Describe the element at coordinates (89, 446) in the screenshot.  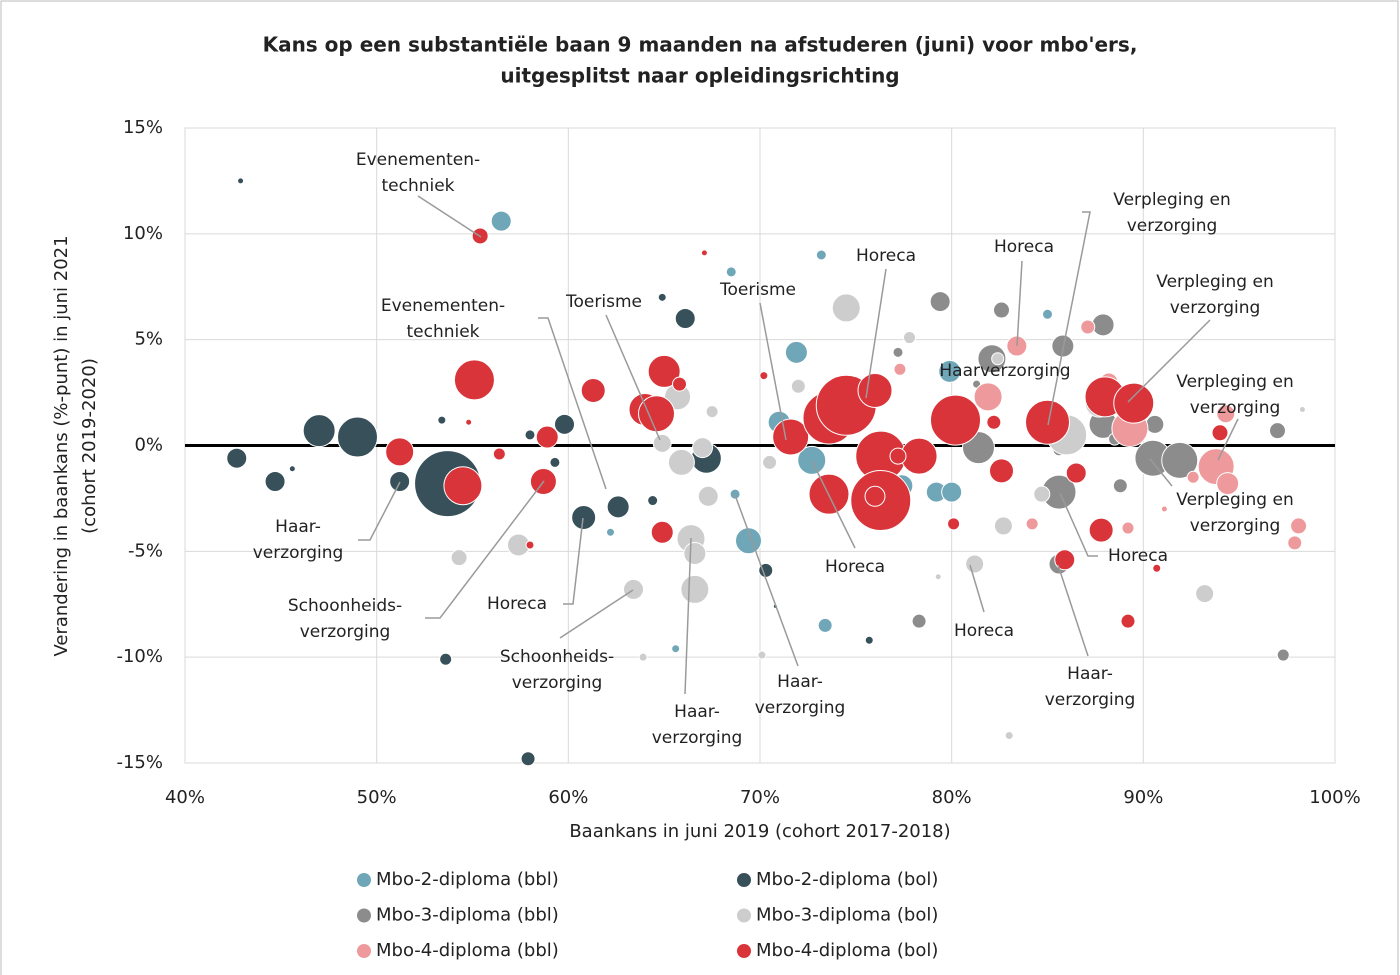
I see `y-axis-label: (cohort 2019-2020)` at that location.